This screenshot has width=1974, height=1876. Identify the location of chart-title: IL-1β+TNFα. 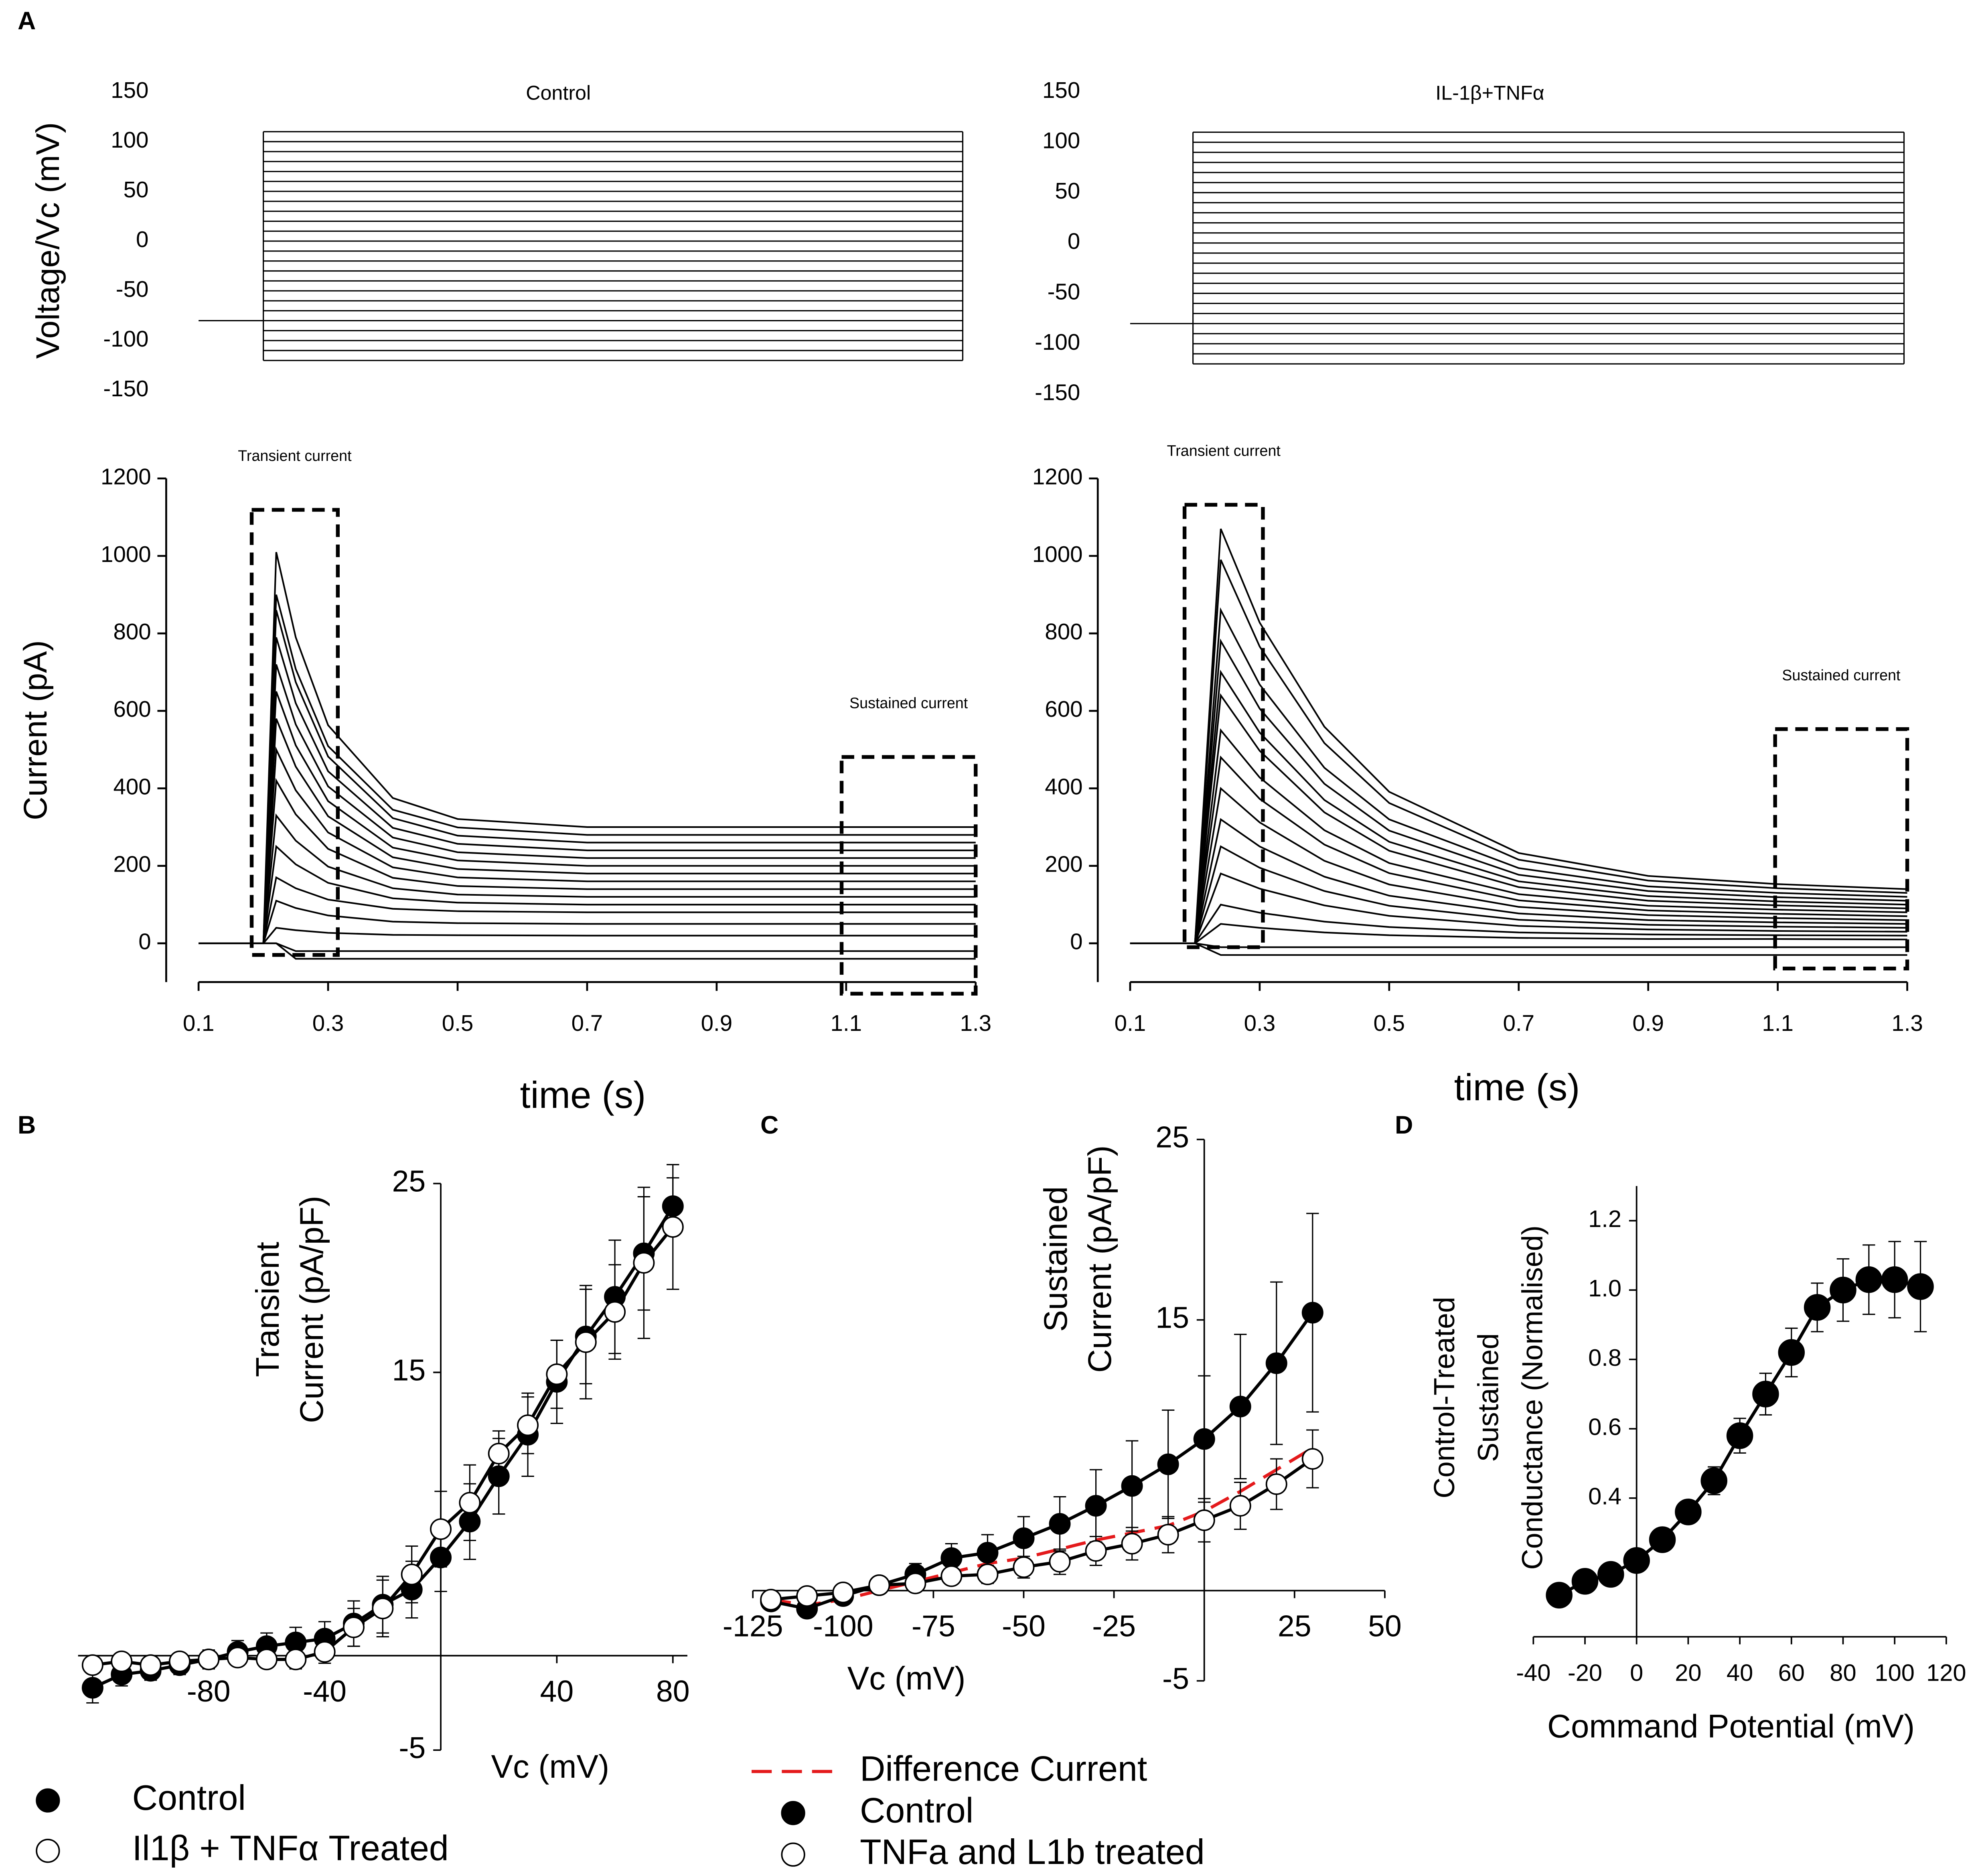
(1489, 93).